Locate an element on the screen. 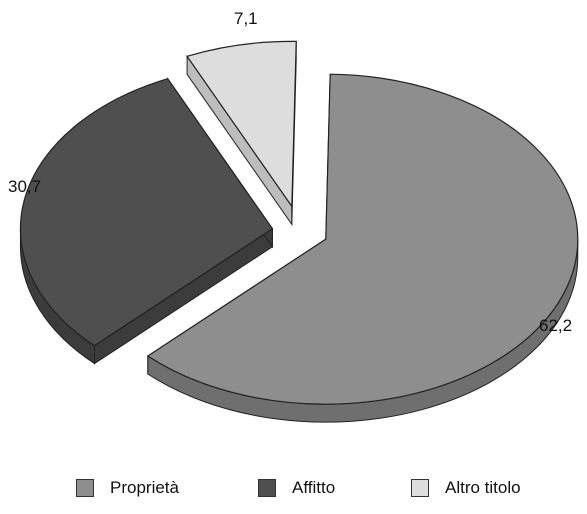 The width and height of the screenshot is (587, 514). slice-label-proprieta: 62,2 is located at coordinates (555, 325).